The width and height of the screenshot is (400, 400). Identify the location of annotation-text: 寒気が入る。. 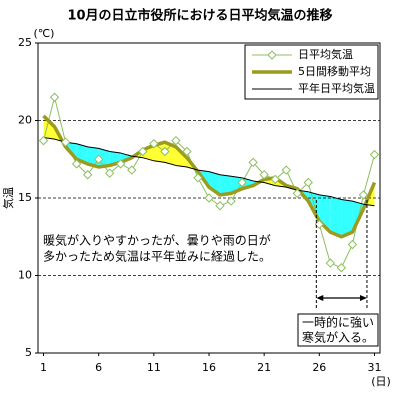
(338, 337).